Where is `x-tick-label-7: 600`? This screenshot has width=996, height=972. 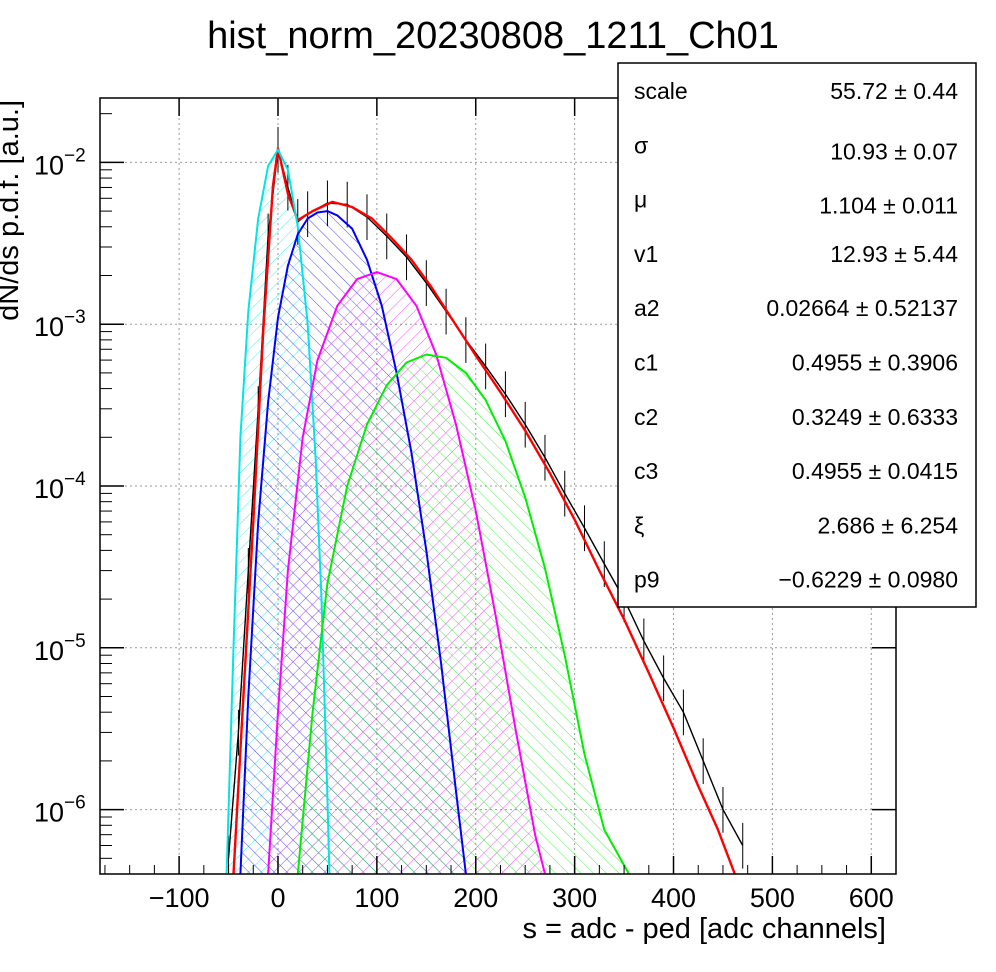 x-tick-label-7: 600 is located at coordinates (871, 898).